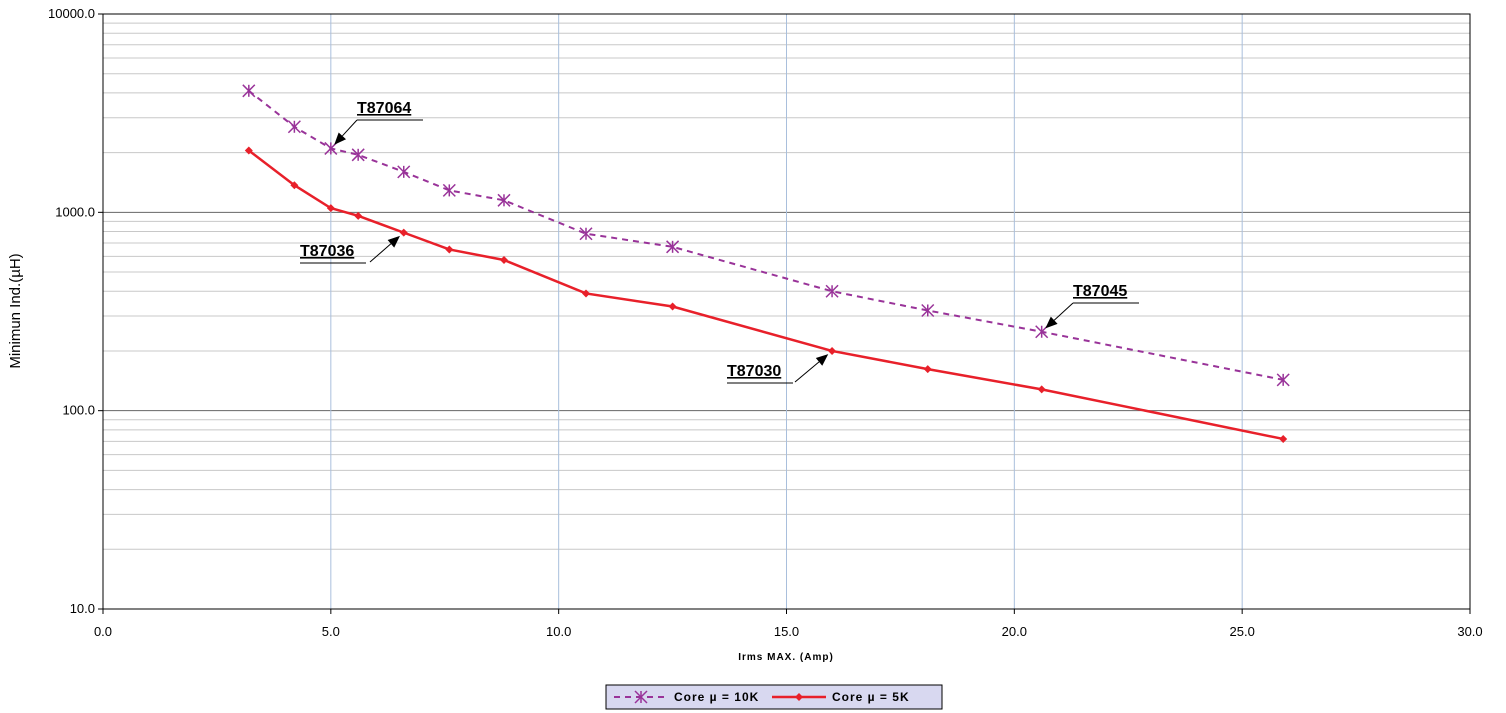 The image size is (1506, 713). Describe the element at coordinates (1092, 306) in the screenshot. I see `annotation-t87045: T87045` at that location.